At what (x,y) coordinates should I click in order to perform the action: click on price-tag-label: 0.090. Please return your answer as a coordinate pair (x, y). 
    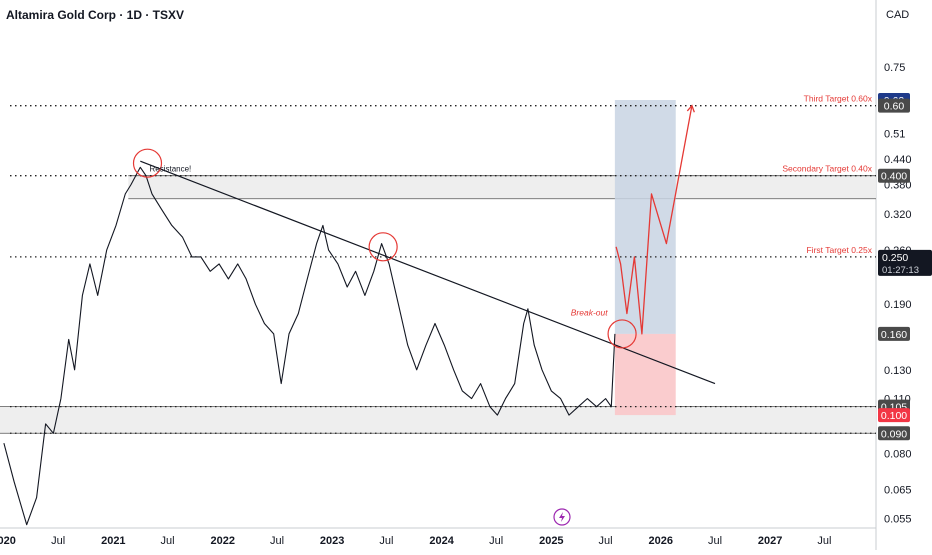
    Looking at the image, I should click on (894, 434).